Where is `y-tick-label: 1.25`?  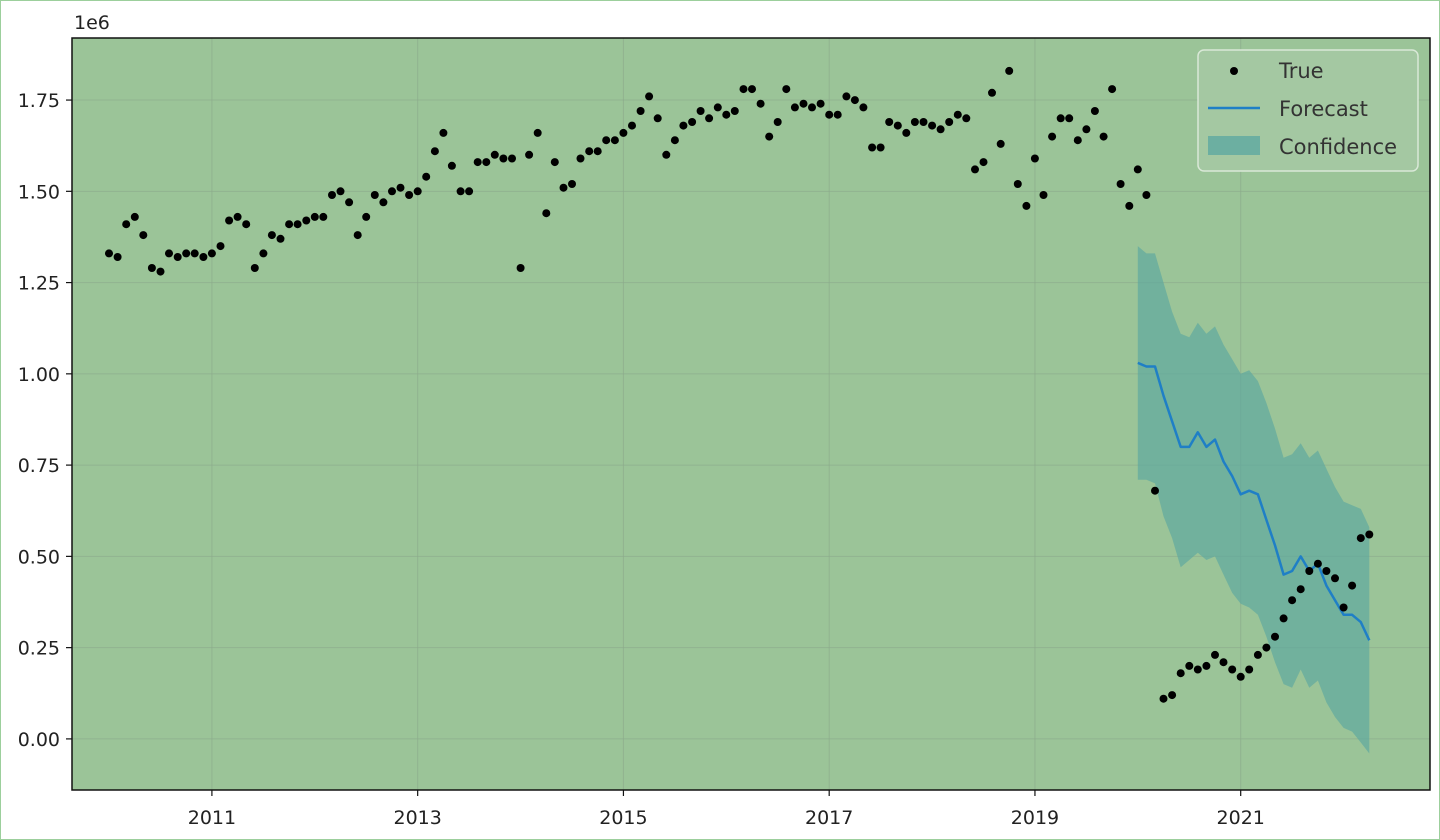 y-tick-label: 1.25 is located at coordinates (39, 284).